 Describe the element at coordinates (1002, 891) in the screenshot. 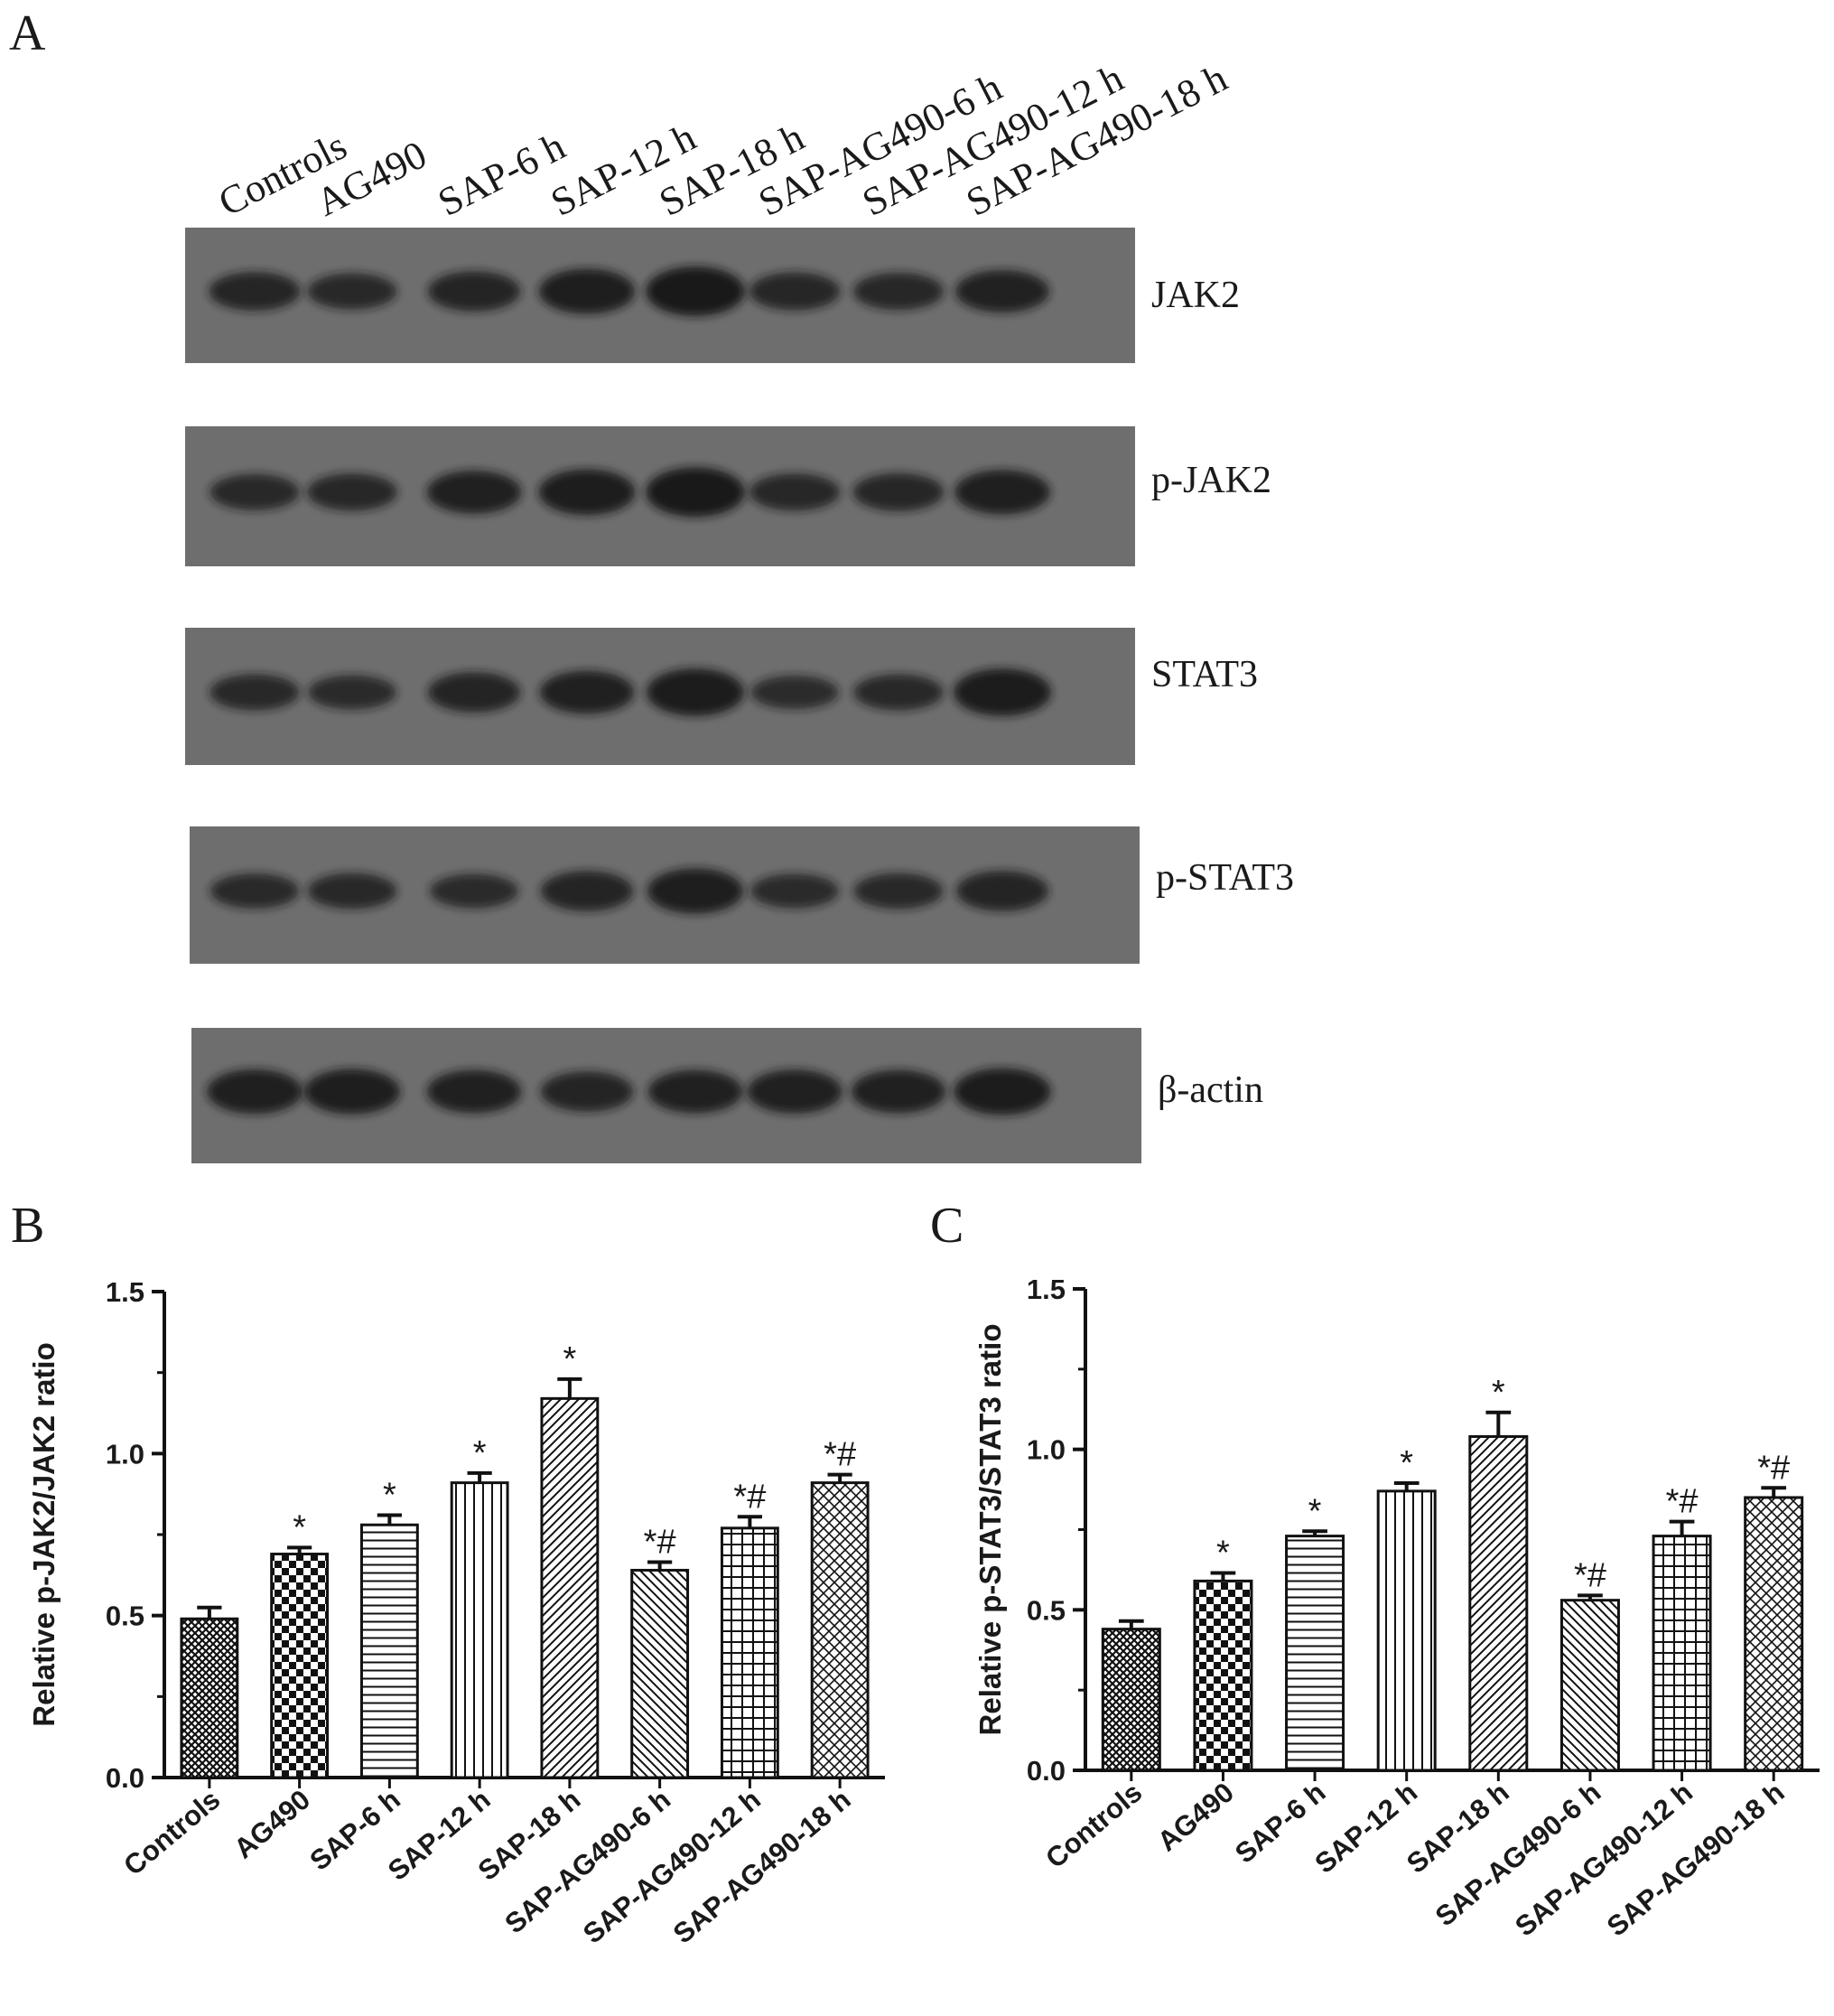

I see `band-p-stat3-sap-ag490-18-h` at that location.